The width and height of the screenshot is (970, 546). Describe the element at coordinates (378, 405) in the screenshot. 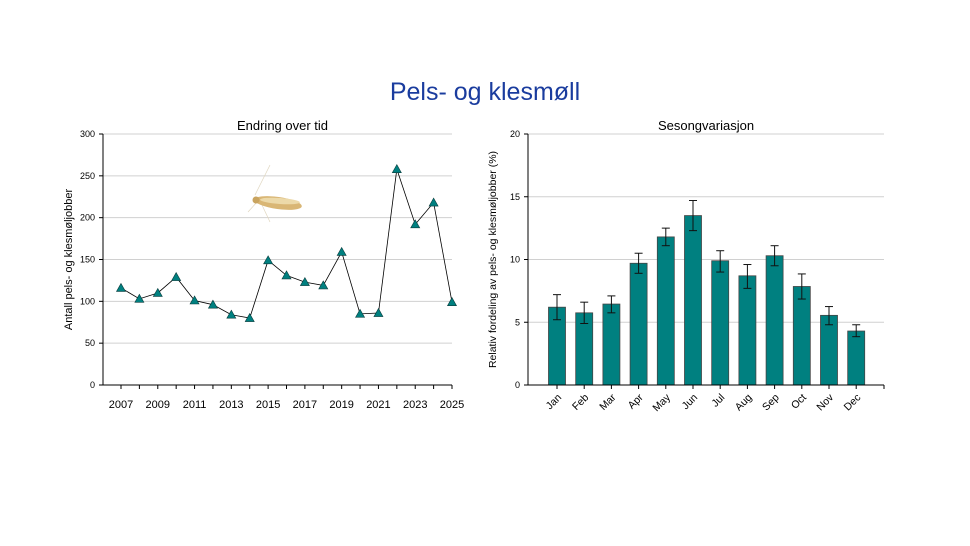

I see `x-tick-label: 2021` at that location.